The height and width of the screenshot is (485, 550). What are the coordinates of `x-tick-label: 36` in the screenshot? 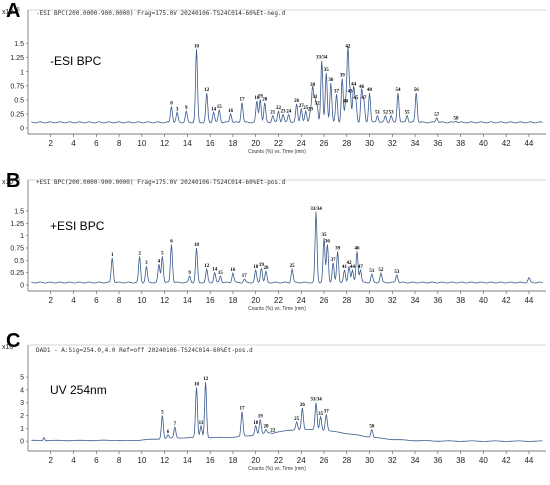 It's located at (437, 143).